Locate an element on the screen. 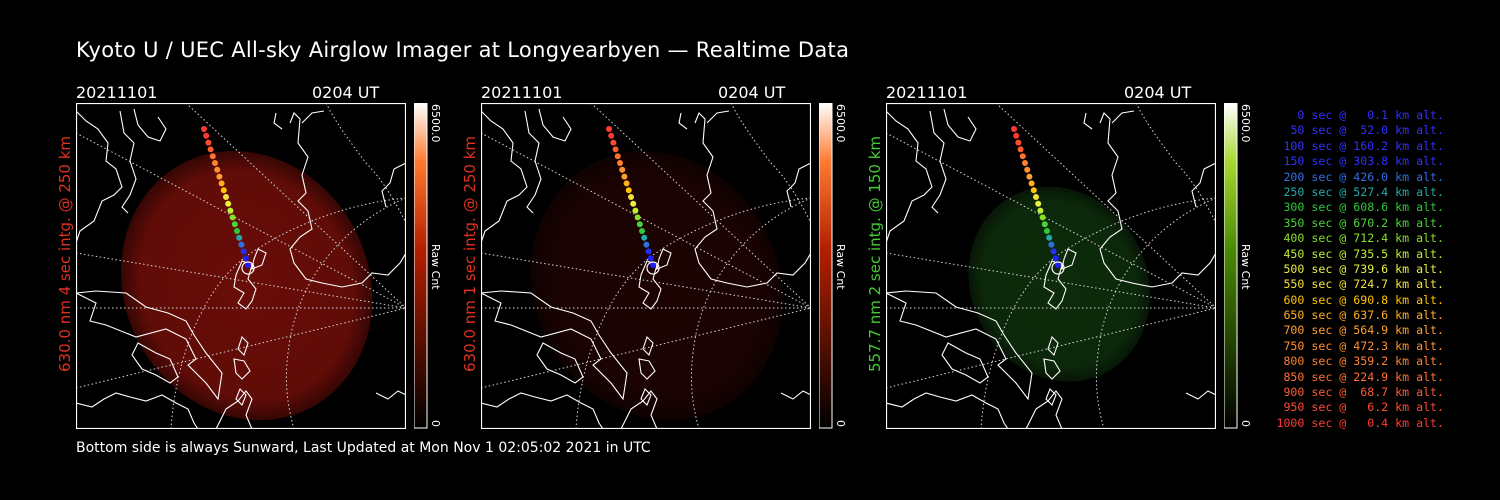 This screenshot has height=500, width=1500. panel-3-wavelength-label: 557.7 nm 2 sec intg. @ 150 km is located at coordinates (875, 253).